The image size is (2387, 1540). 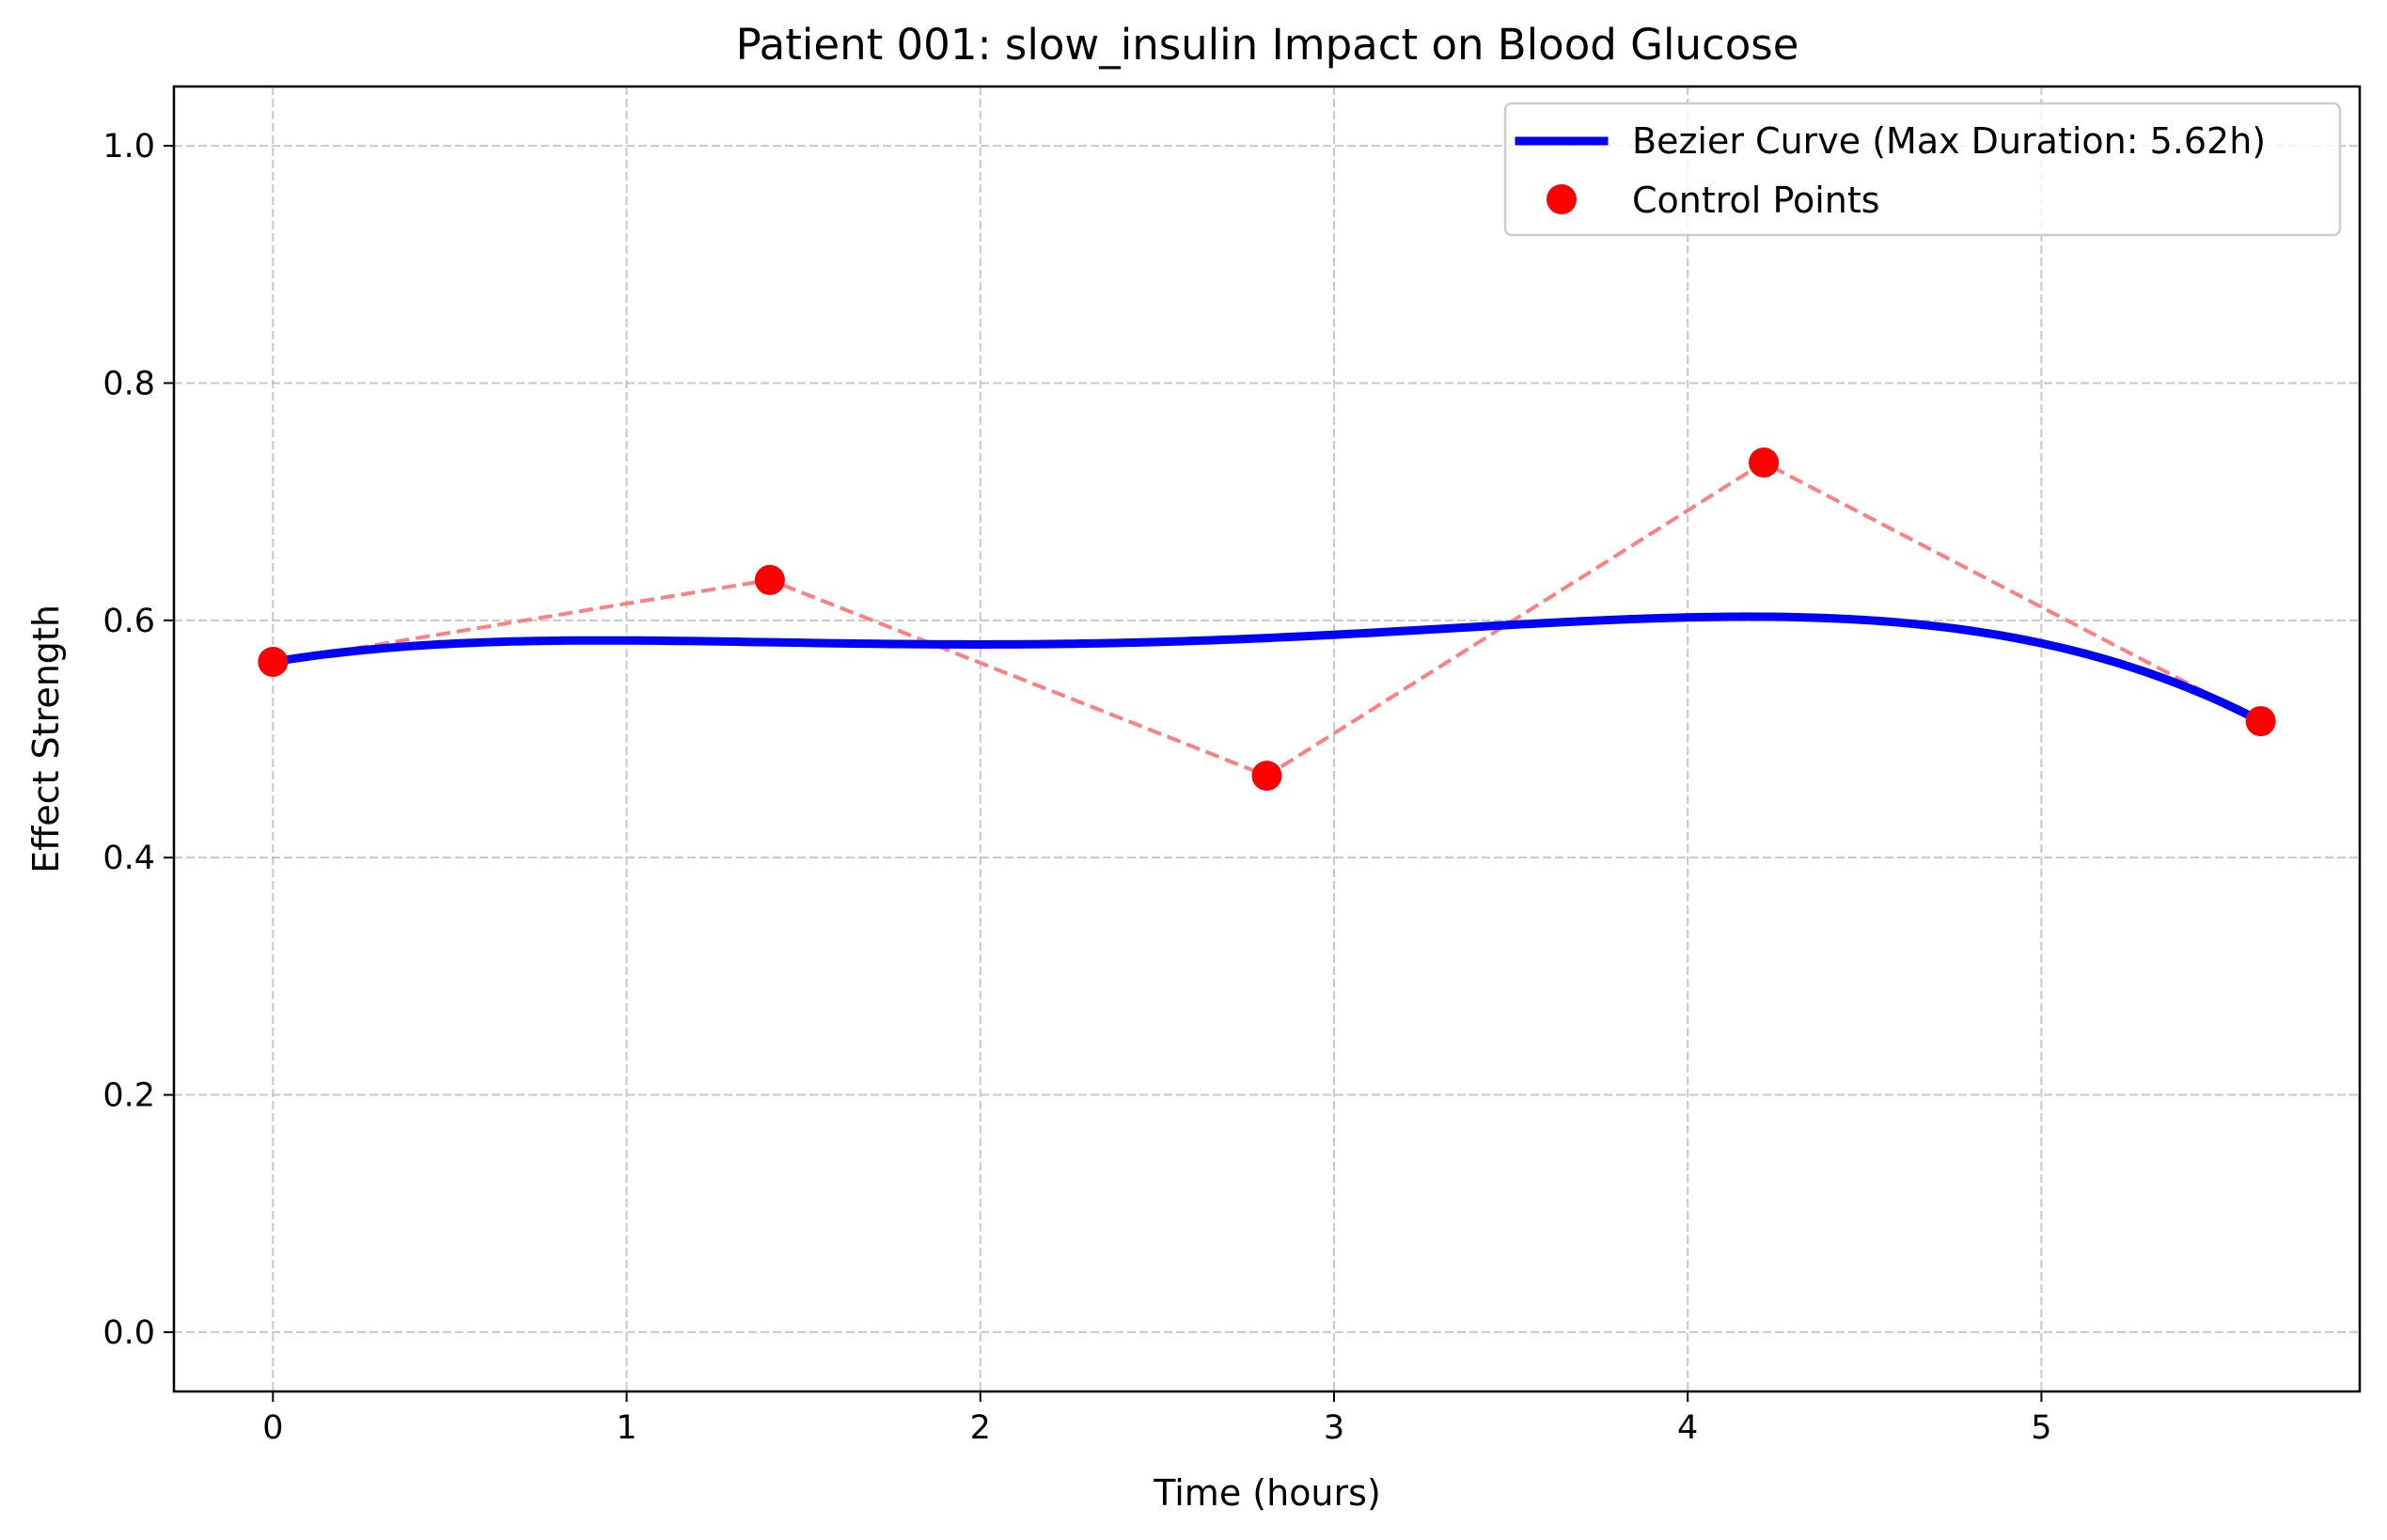 I want to click on y-tick-label: 0.2, so click(x=128, y=1096).